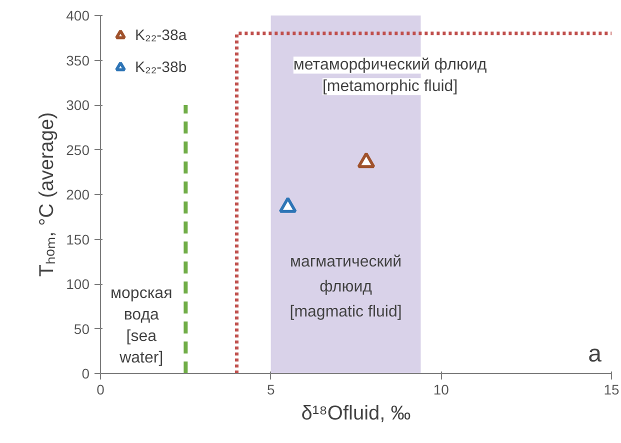  I want to click on y-tick-label: 150, so click(78, 239).